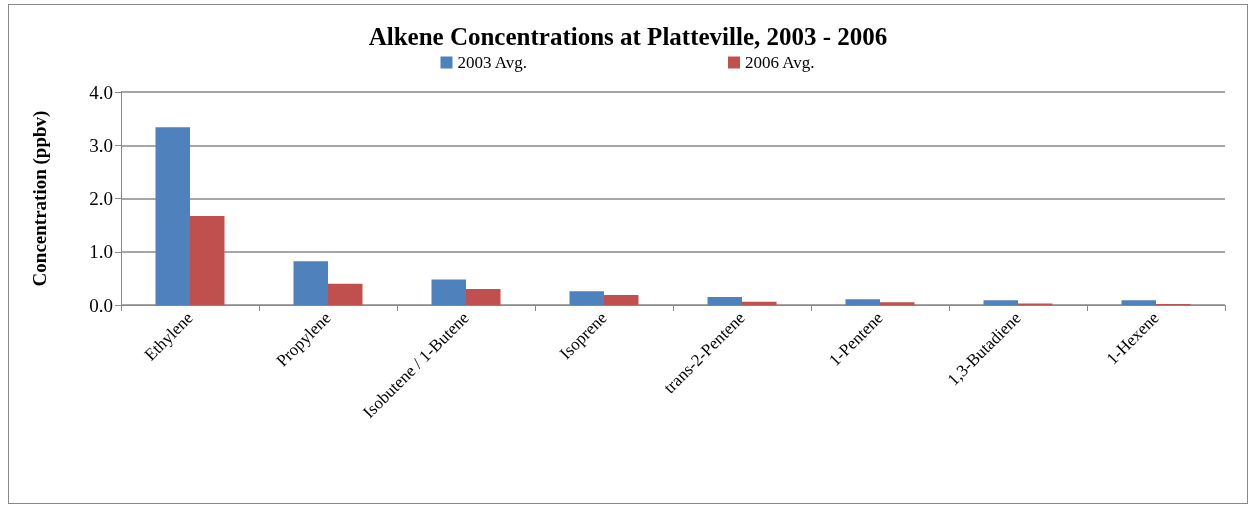  What do you see at coordinates (780, 62) in the screenshot?
I see `legend-label: 2006 Avg.` at bounding box center [780, 62].